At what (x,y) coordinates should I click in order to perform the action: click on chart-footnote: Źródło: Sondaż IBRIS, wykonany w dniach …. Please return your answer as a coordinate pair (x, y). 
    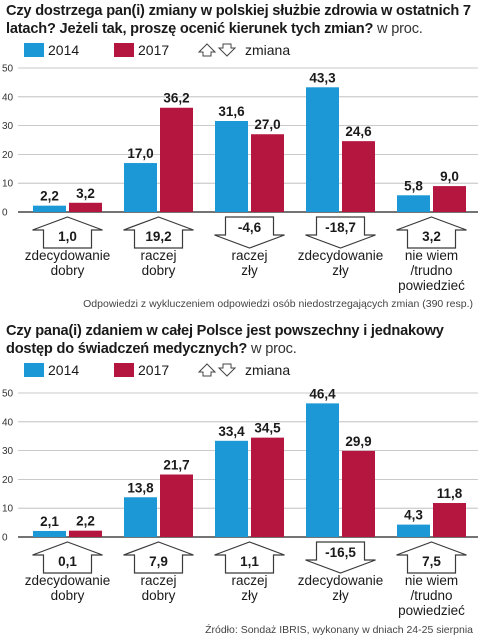
    Looking at the image, I should click on (339, 630).